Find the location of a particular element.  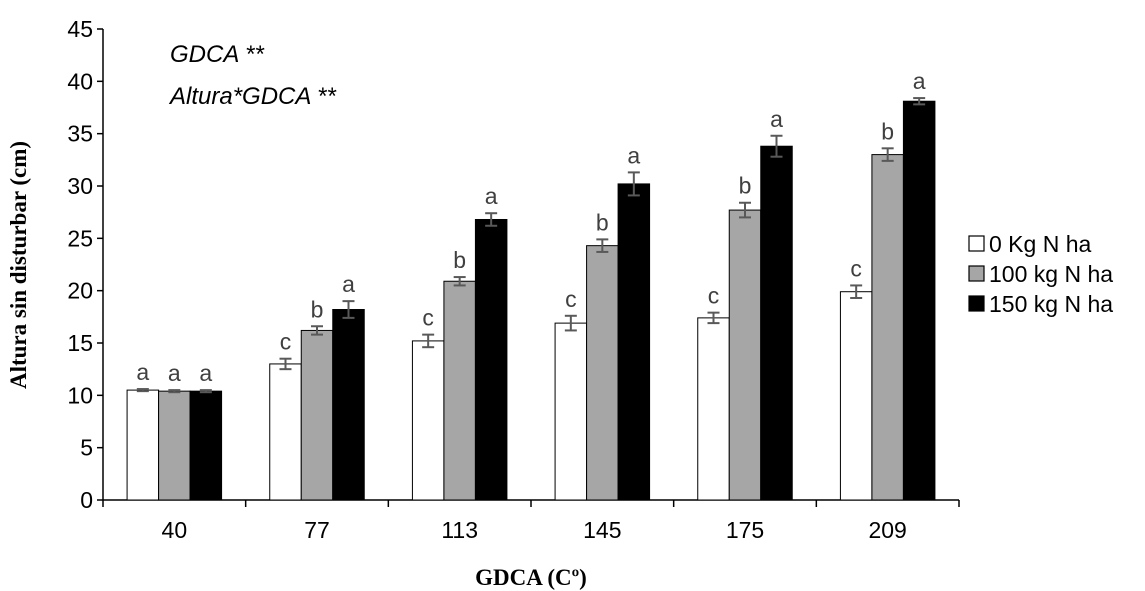

legend-label: 100 kg N ha is located at coordinates (1051, 274).